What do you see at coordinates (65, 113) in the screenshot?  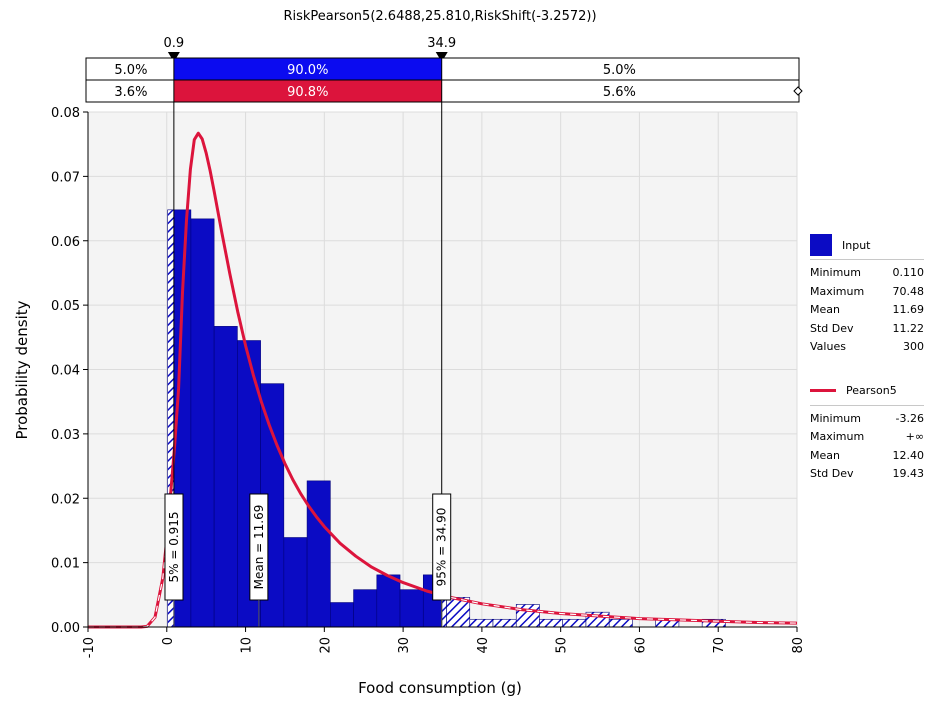 I see `y-tick-label: 0.08` at bounding box center [65, 113].